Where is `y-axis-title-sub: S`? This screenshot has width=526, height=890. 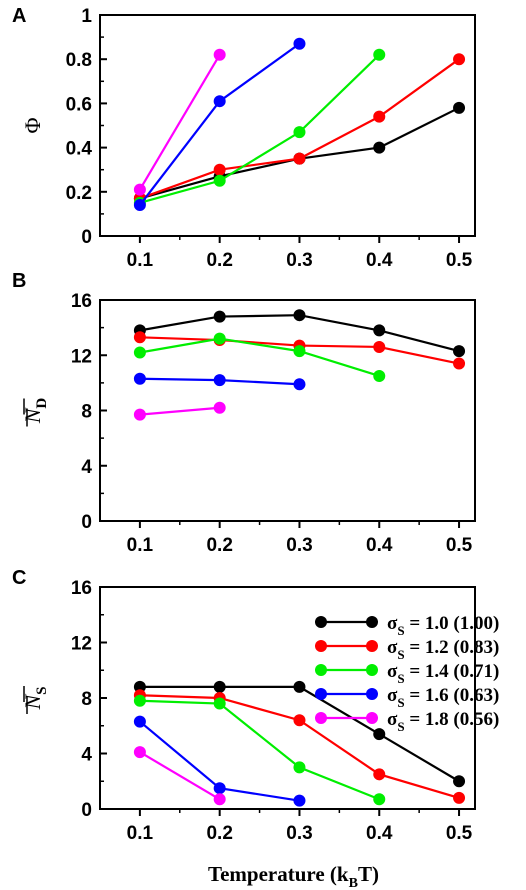 y-axis-title-sub: S is located at coordinates (42, 690).